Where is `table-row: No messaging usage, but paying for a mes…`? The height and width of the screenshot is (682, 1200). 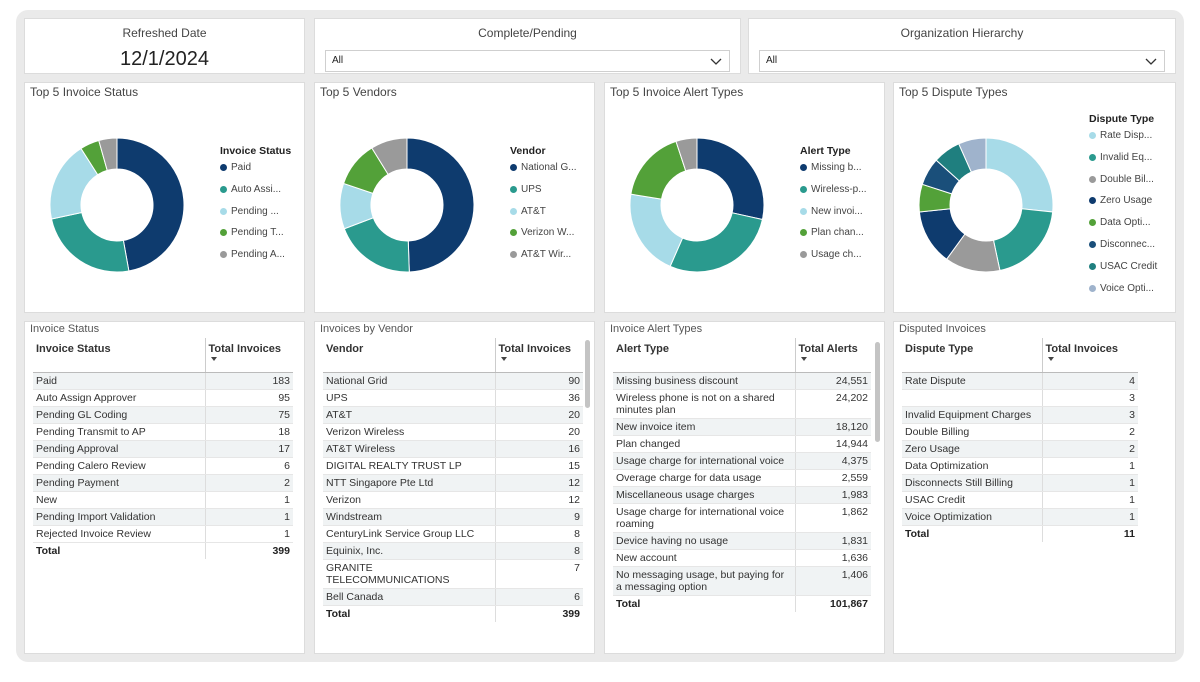
table-row: No messaging usage, but paying for a mes… is located at coordinates (742, 581).